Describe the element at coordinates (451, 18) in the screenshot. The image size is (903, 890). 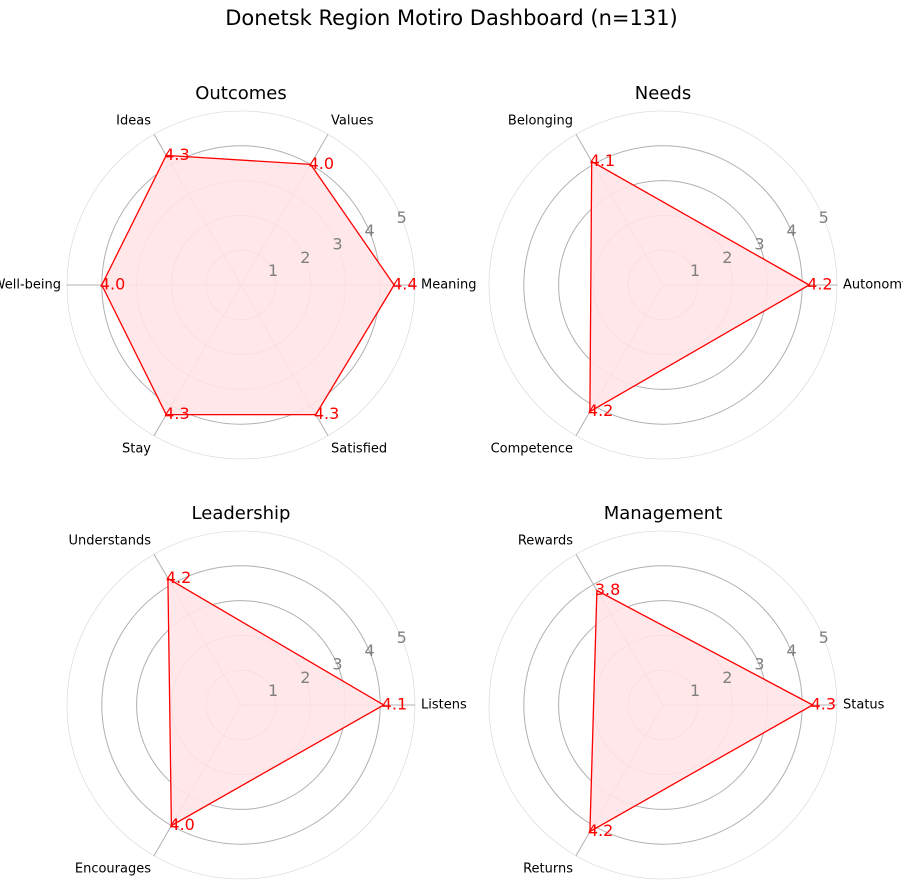
I see `dashboard-title: Donetsk Region Motiro Dashboard (n=131)` at that location.